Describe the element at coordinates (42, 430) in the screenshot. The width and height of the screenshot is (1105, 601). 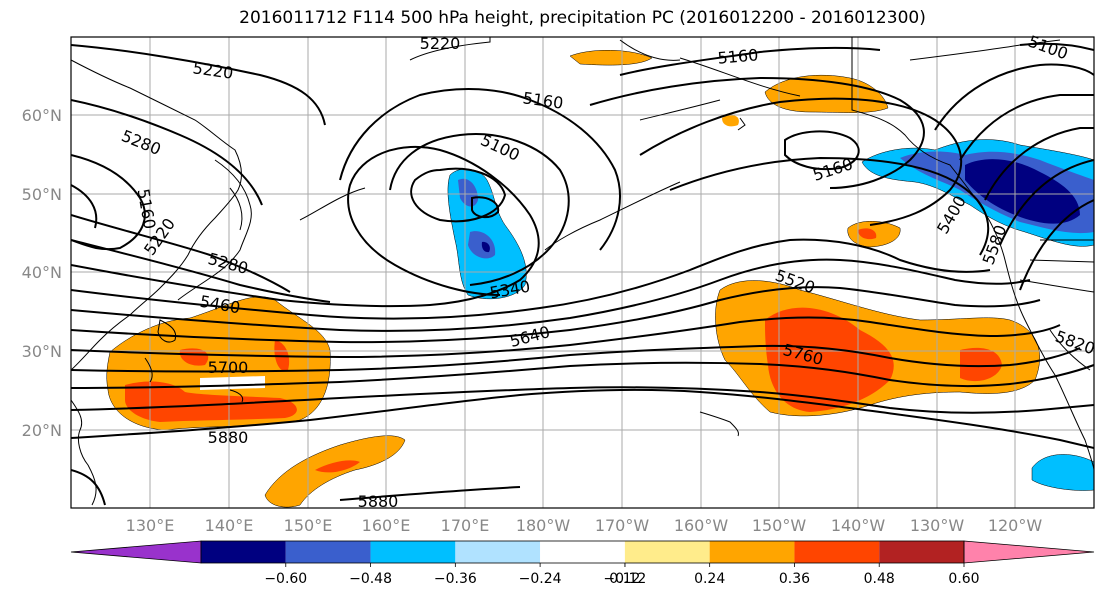
I see `lat-tick-label: 20°N` at that location.